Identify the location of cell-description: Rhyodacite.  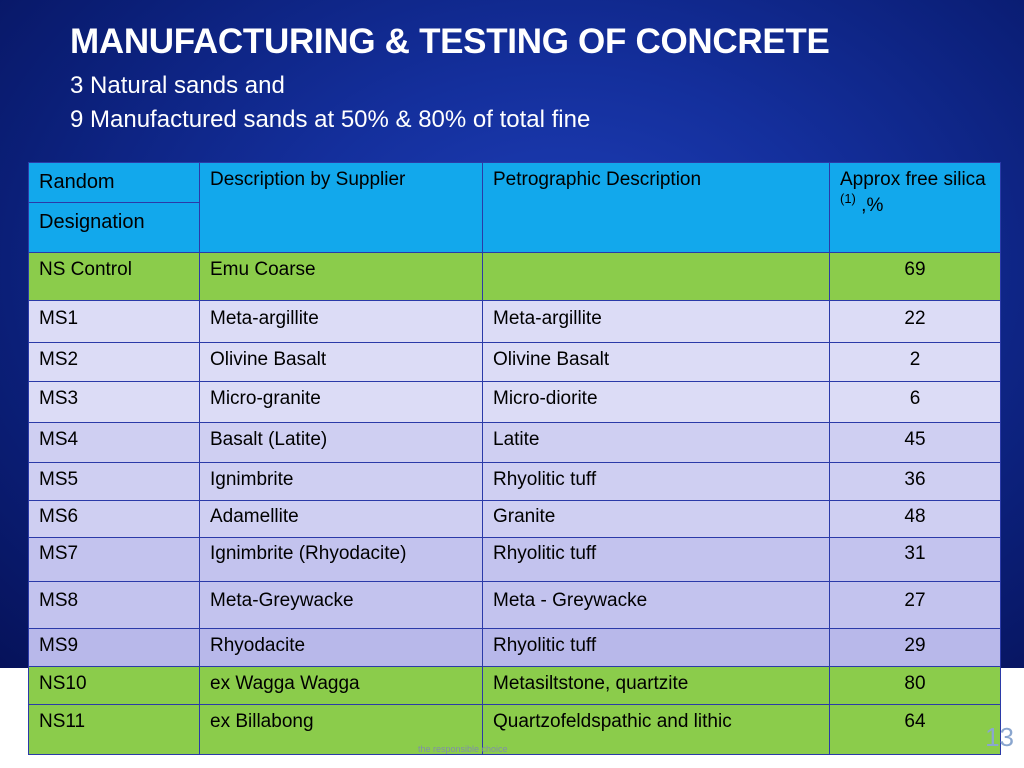
(341, 647).